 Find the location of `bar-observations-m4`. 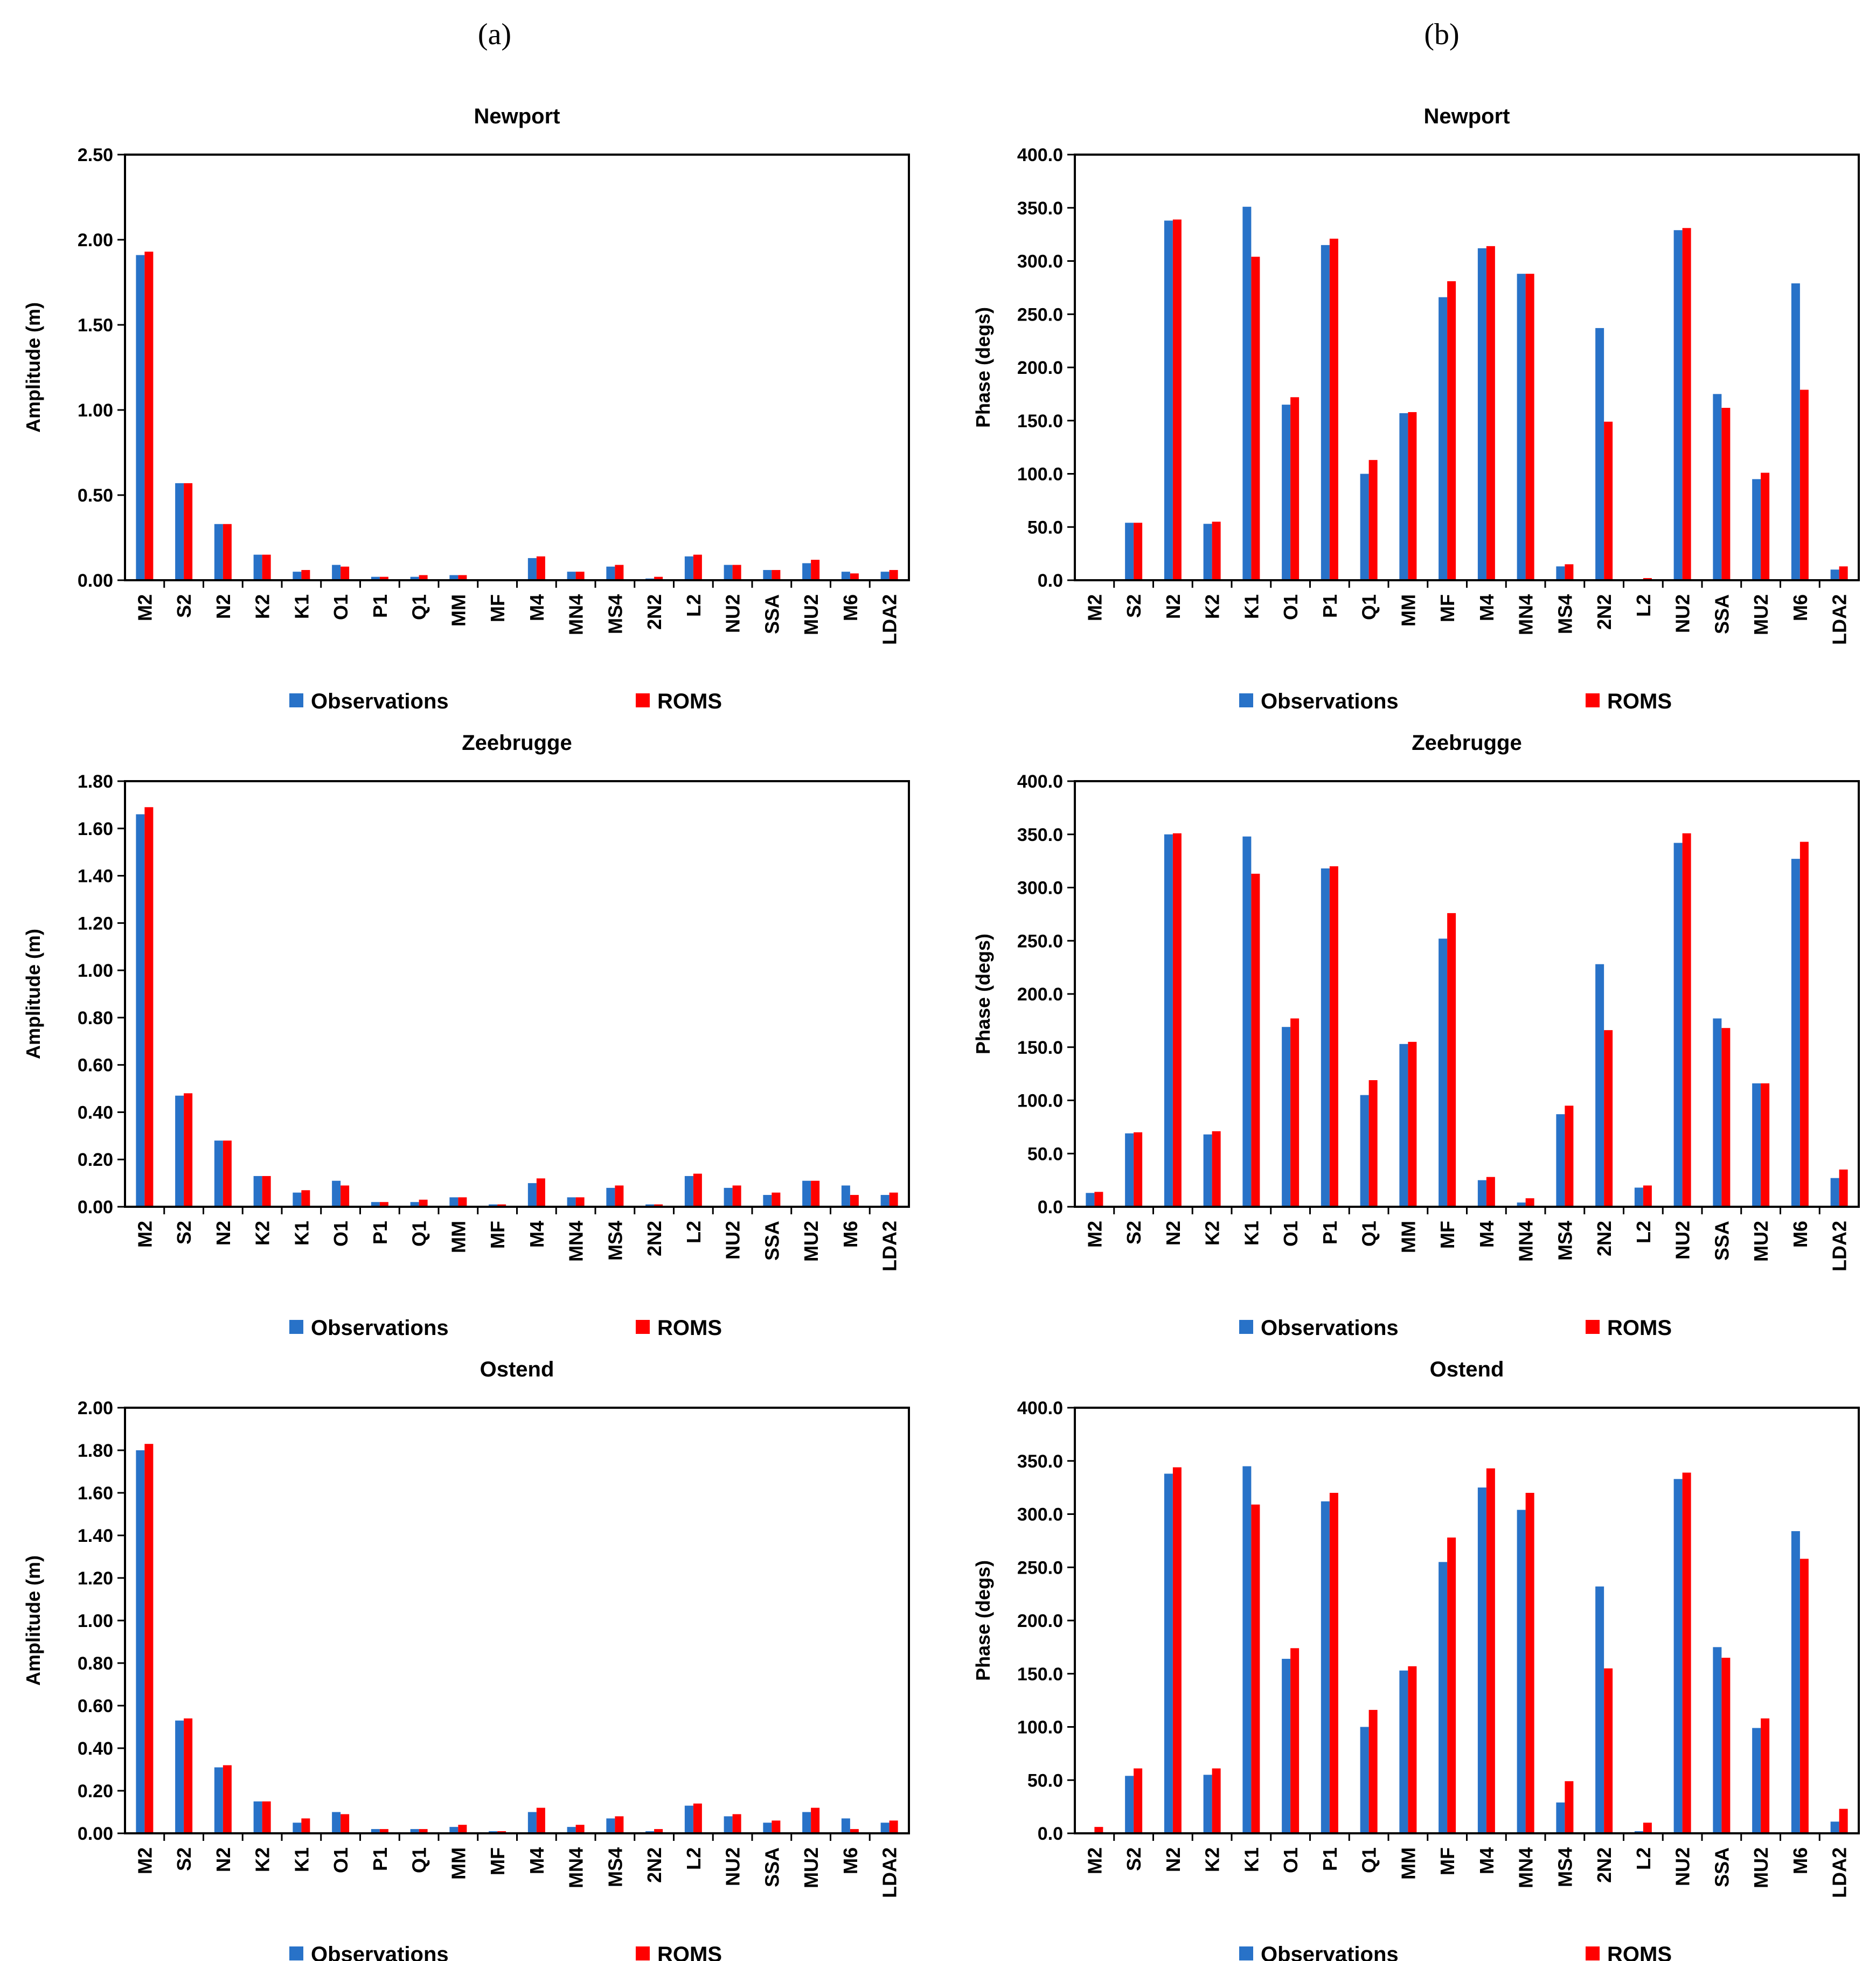

bar-observations-m4 is located at coordinates (1482, 1660).